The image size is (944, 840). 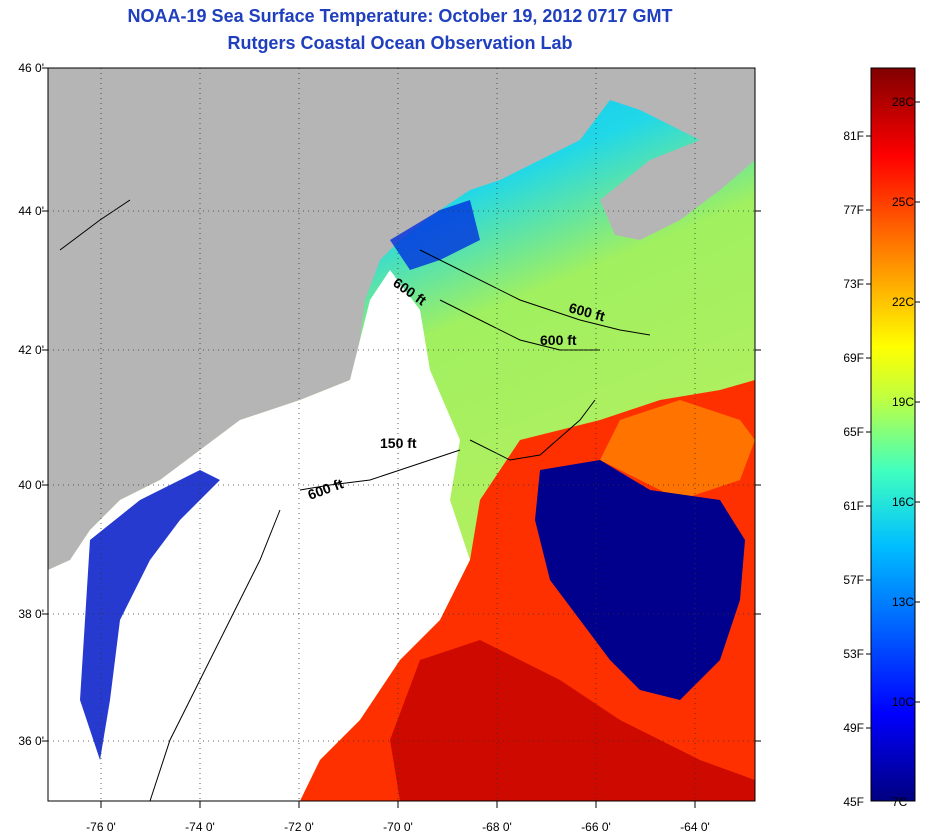 I want to click on colorbar-f-label: 45F, so click(x=853, y=802).